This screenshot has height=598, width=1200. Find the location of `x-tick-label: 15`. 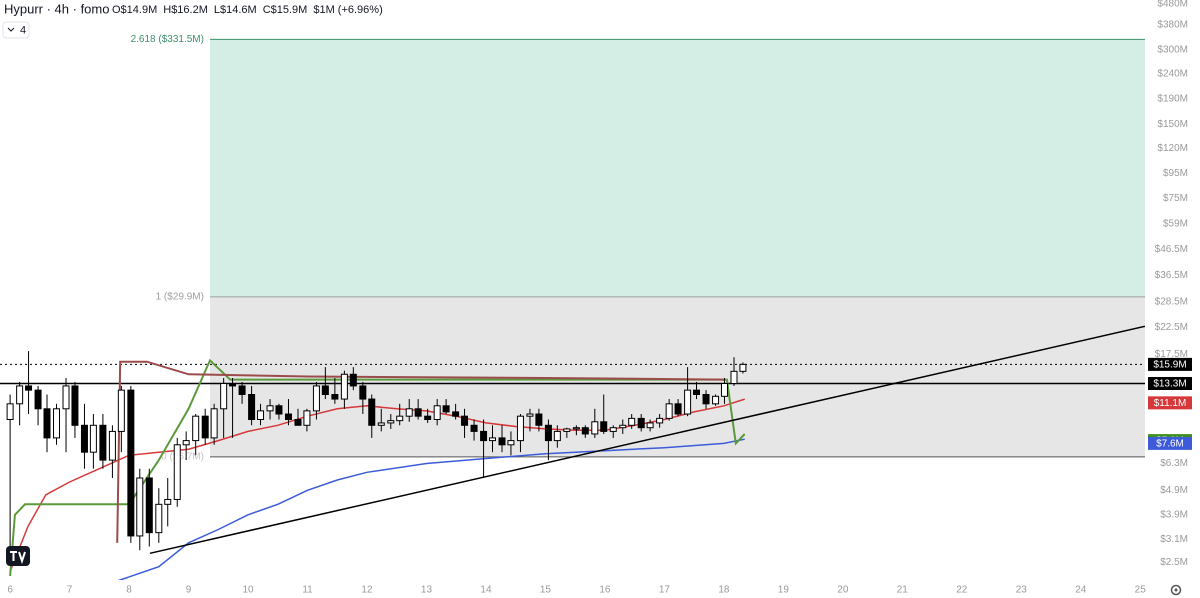

x-tick-label: 15 is located at coordinates (546, 590).